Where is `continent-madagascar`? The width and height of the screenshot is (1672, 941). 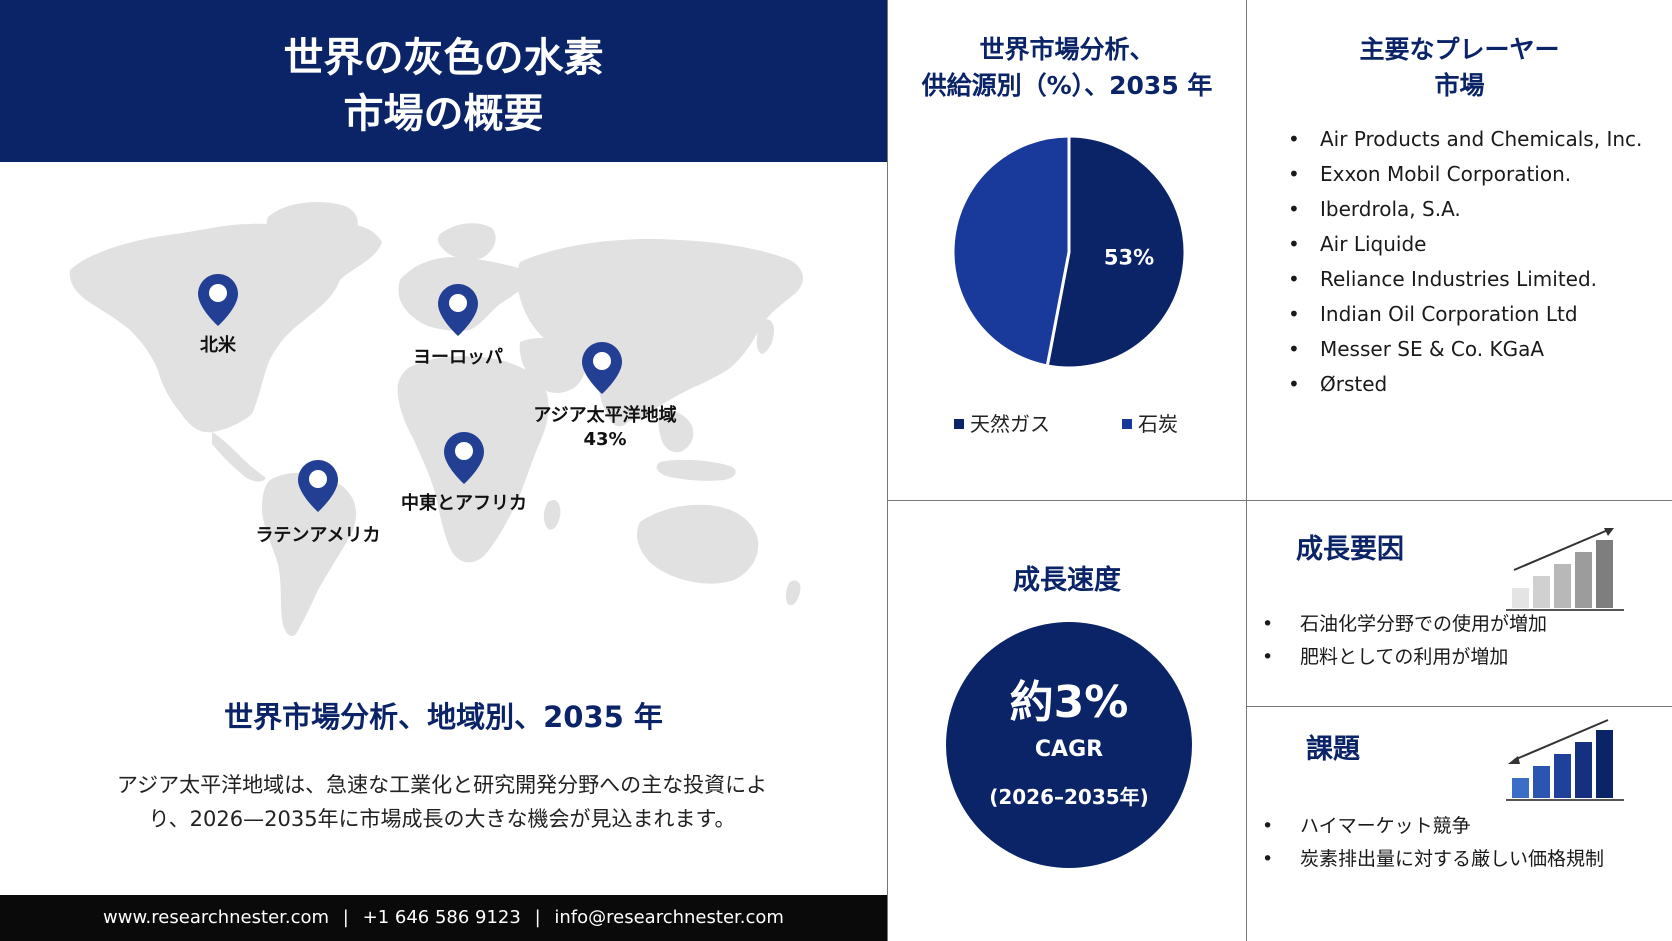 continent-madagascar is located at coordinates (552, 514).